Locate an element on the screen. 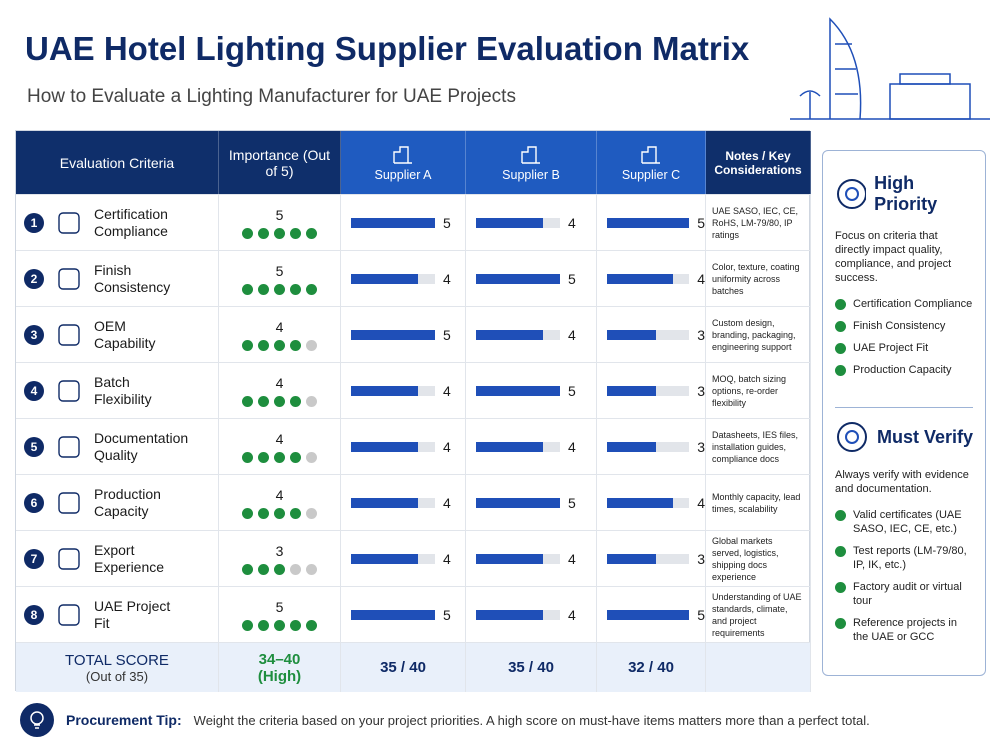 The width and height of the screenshot is (1000, 750). list-item-text: Finish Consistency is located at coordinates (899, 326).